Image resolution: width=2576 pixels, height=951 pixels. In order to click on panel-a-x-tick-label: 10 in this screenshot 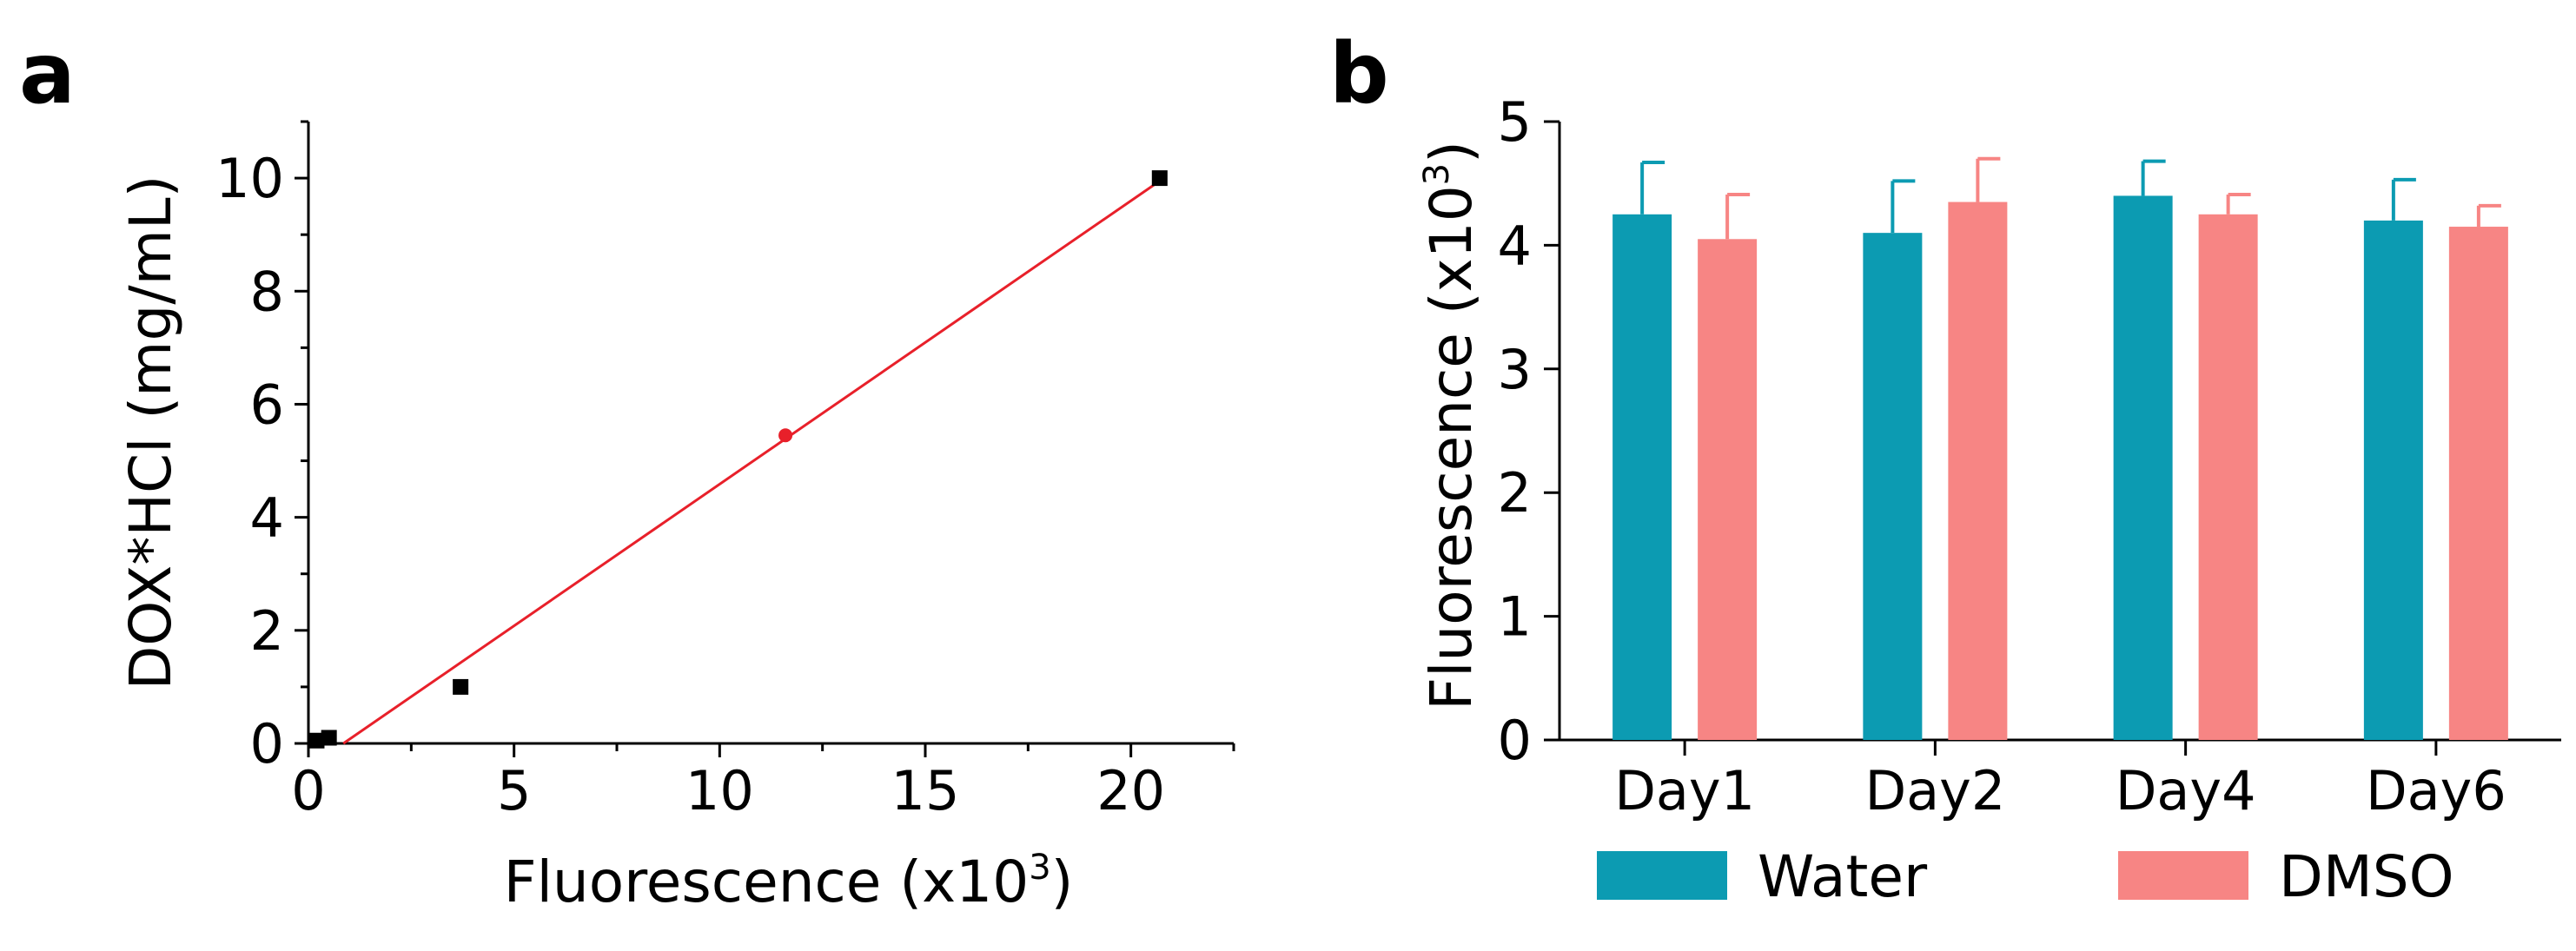, I will do `click(719, 790)`.